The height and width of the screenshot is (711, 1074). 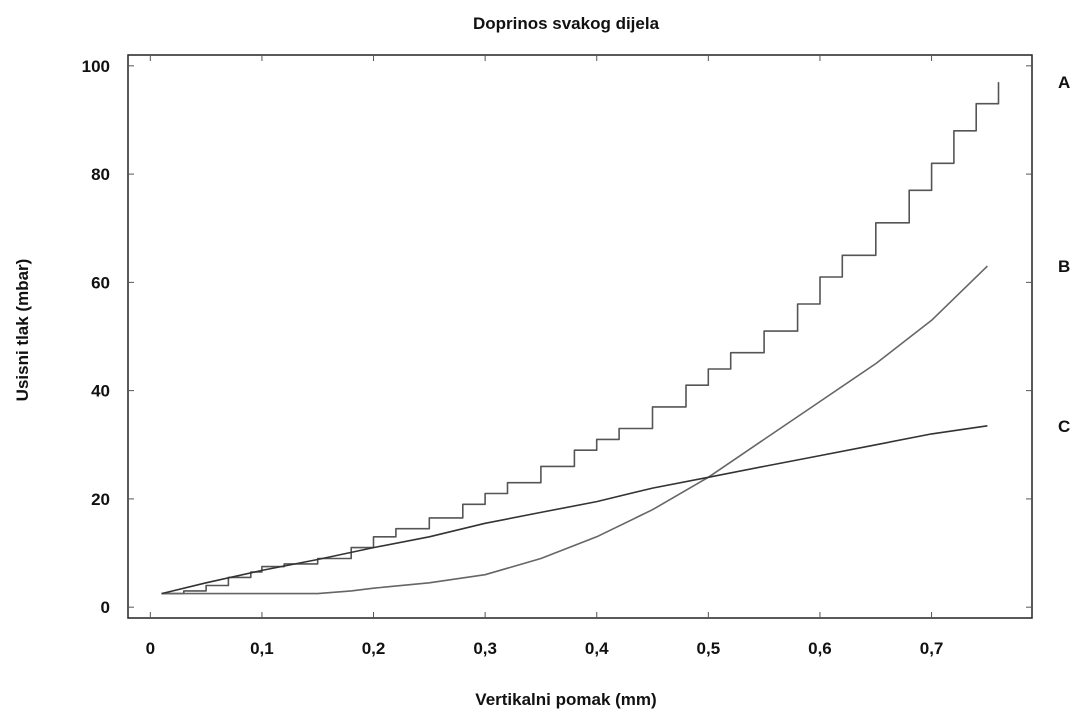 What do you see at coordinates (1064, 82) in the screenshot?
I see `series-label-a: A` at bounding box center [1064, 82].